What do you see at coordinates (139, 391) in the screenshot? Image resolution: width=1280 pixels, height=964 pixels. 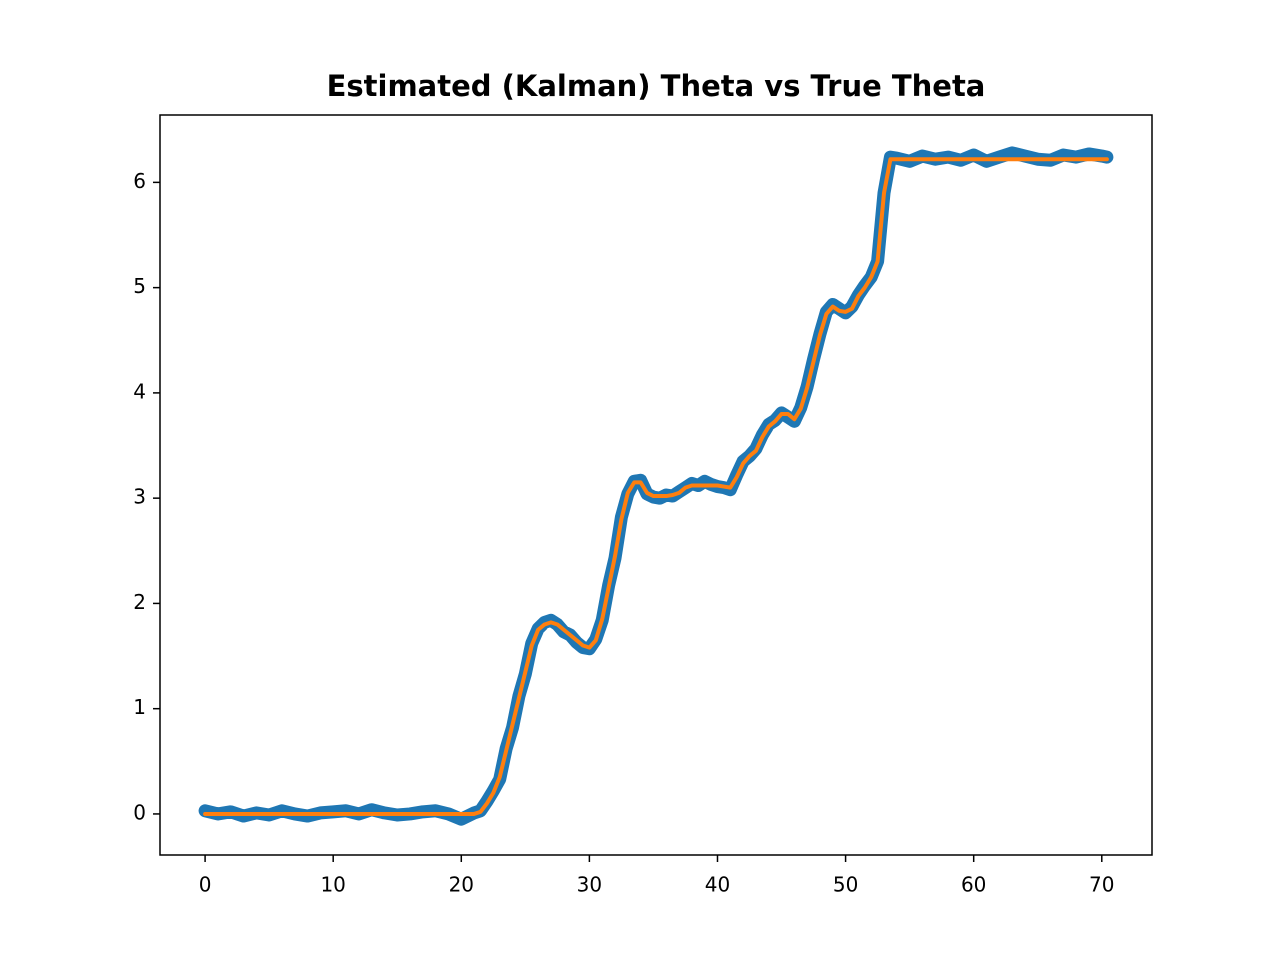 I see `y-tick-label: 4` at bounding box center [139, 391].